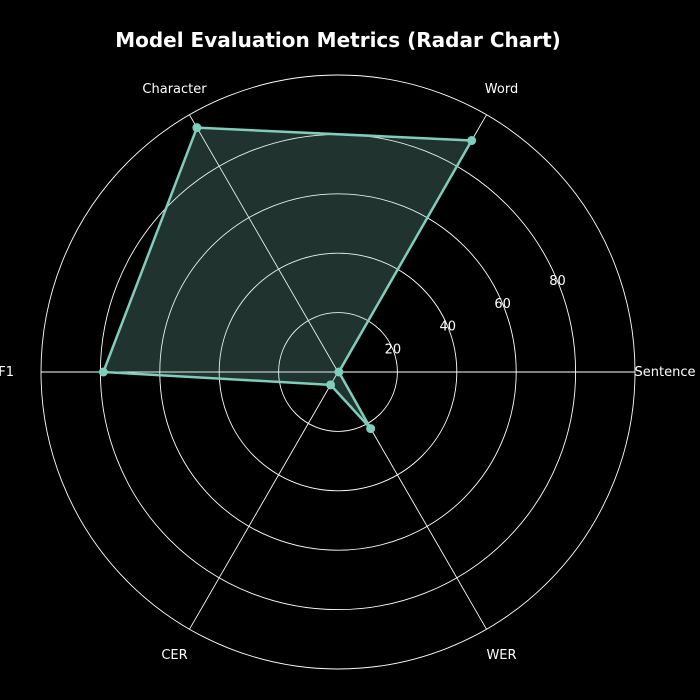 The height and width of the screenshot is (700, 700). I want to click on axis-label: WER, so click(501, 655).